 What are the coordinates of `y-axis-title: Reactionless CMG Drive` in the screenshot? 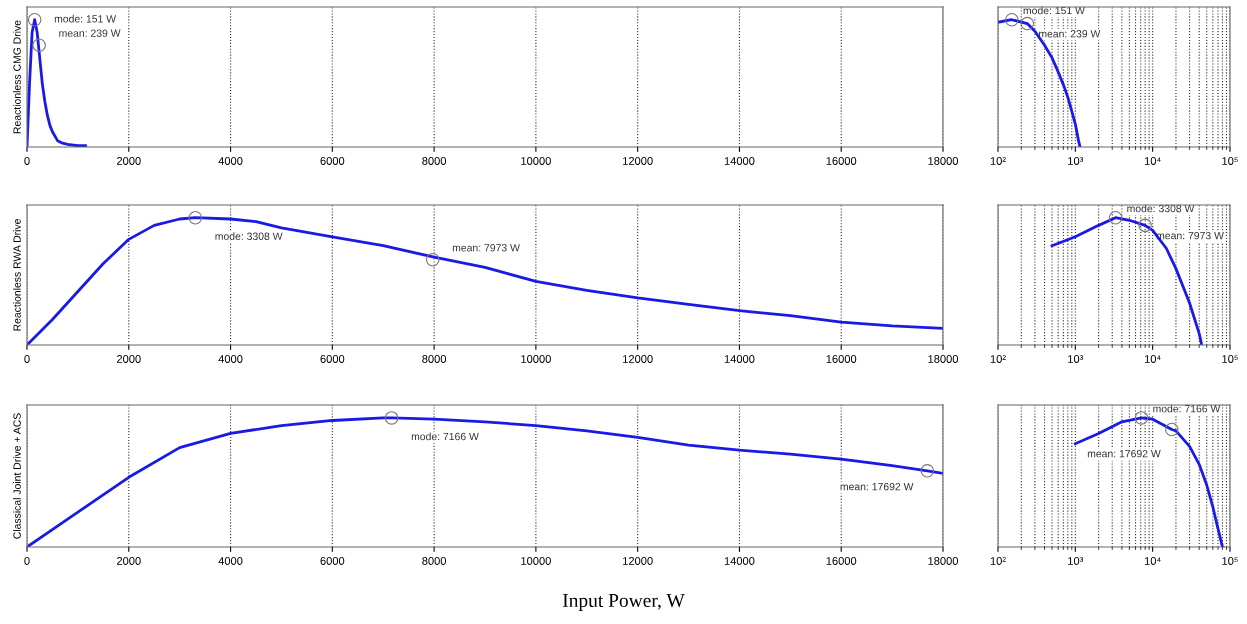 It's located at (17, 77).